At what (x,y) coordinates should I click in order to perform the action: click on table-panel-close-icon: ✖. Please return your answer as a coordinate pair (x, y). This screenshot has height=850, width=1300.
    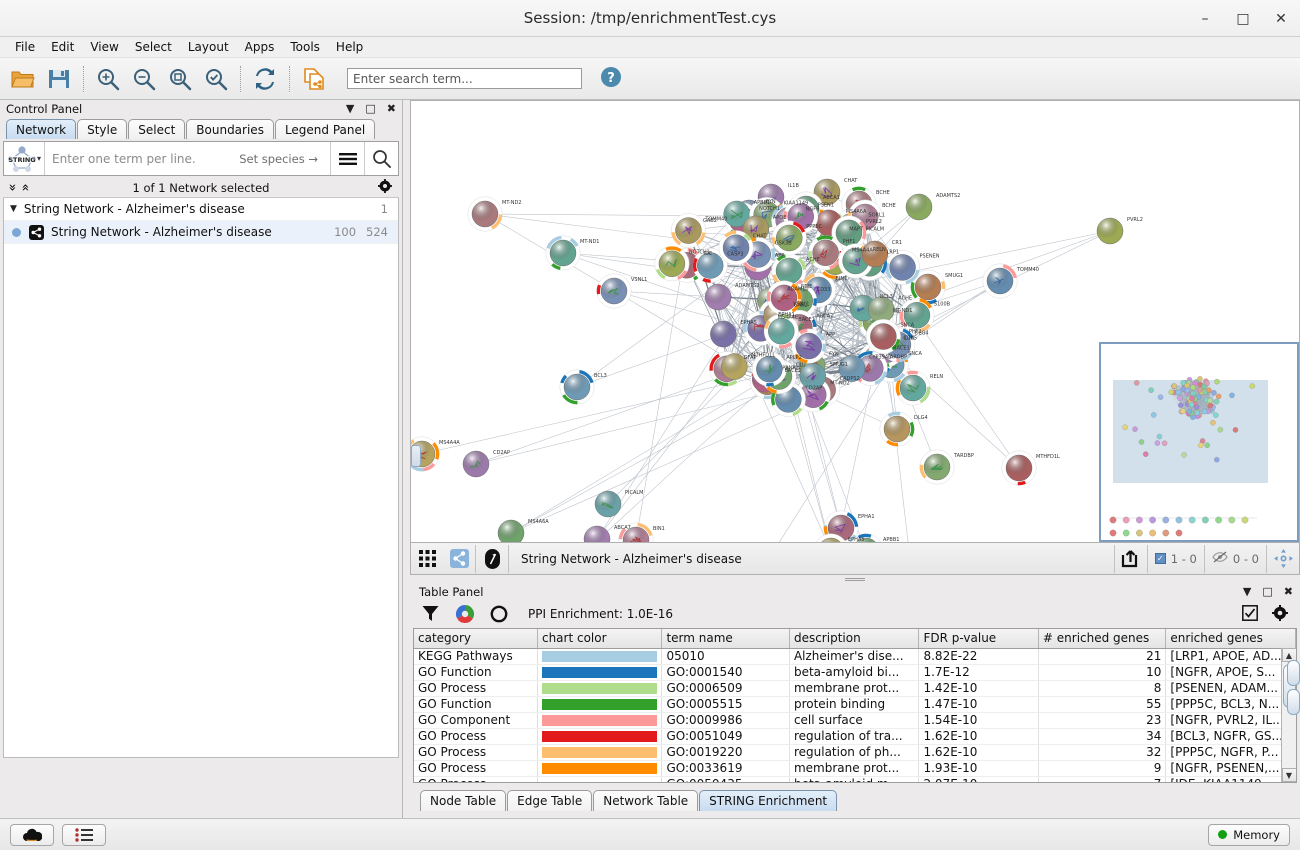
    Looking at the image, I should click on (1288, 591).